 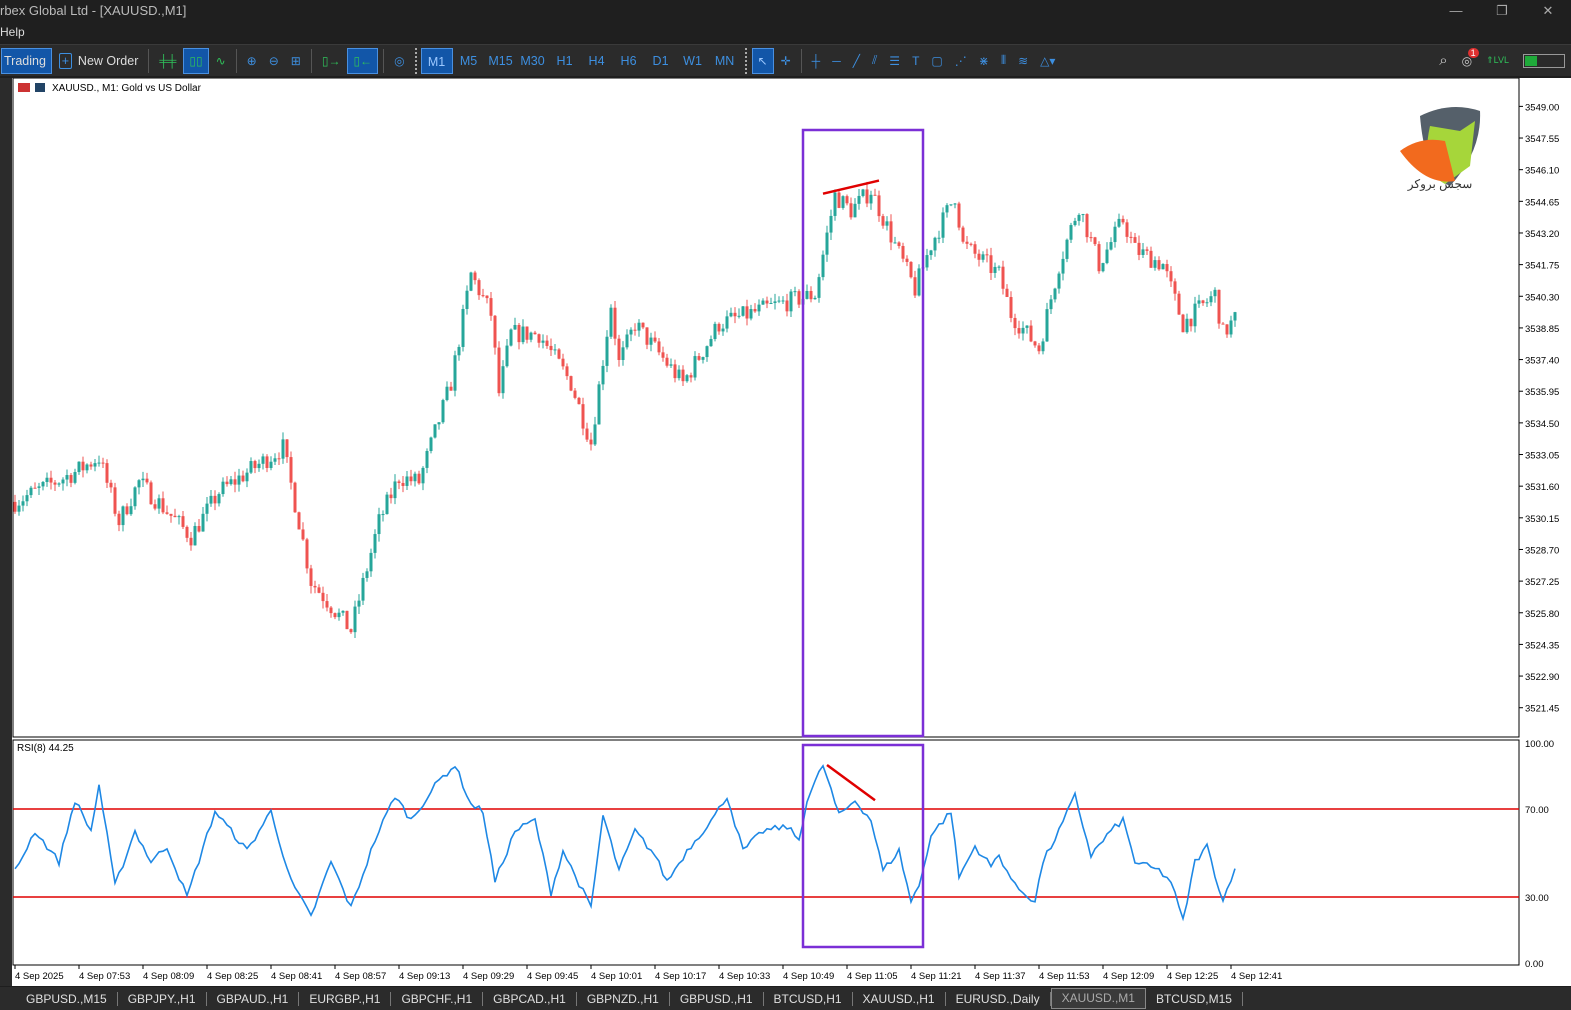 I want to click on menu-help: Help, so click(x=12, y=32).